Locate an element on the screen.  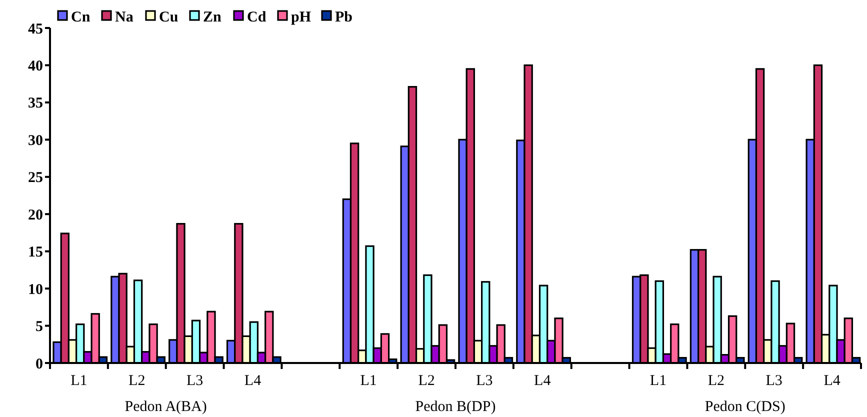
y-tick-label: 5 is located at coordinates (39, 327).